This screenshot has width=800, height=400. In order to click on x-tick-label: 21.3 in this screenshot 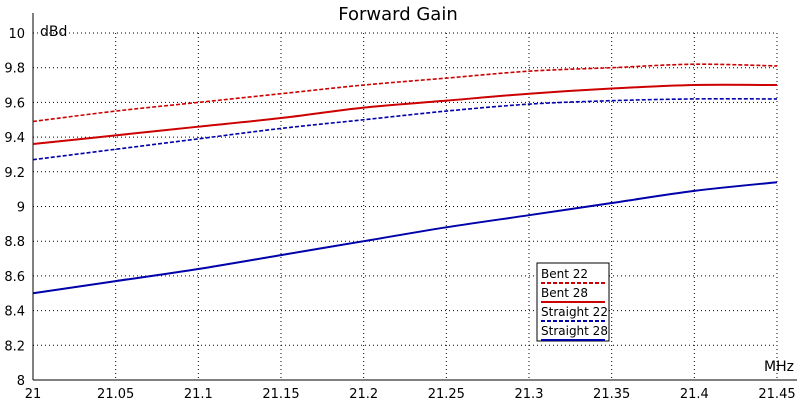, I will do `click(529, 393)`.